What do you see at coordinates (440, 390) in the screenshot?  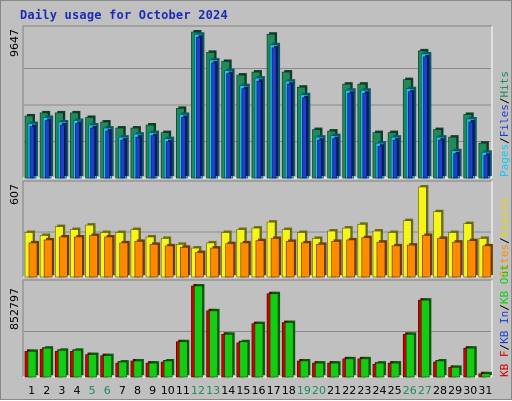 I see `x-tick-label-28: 28` at bounding box center [440, 390].